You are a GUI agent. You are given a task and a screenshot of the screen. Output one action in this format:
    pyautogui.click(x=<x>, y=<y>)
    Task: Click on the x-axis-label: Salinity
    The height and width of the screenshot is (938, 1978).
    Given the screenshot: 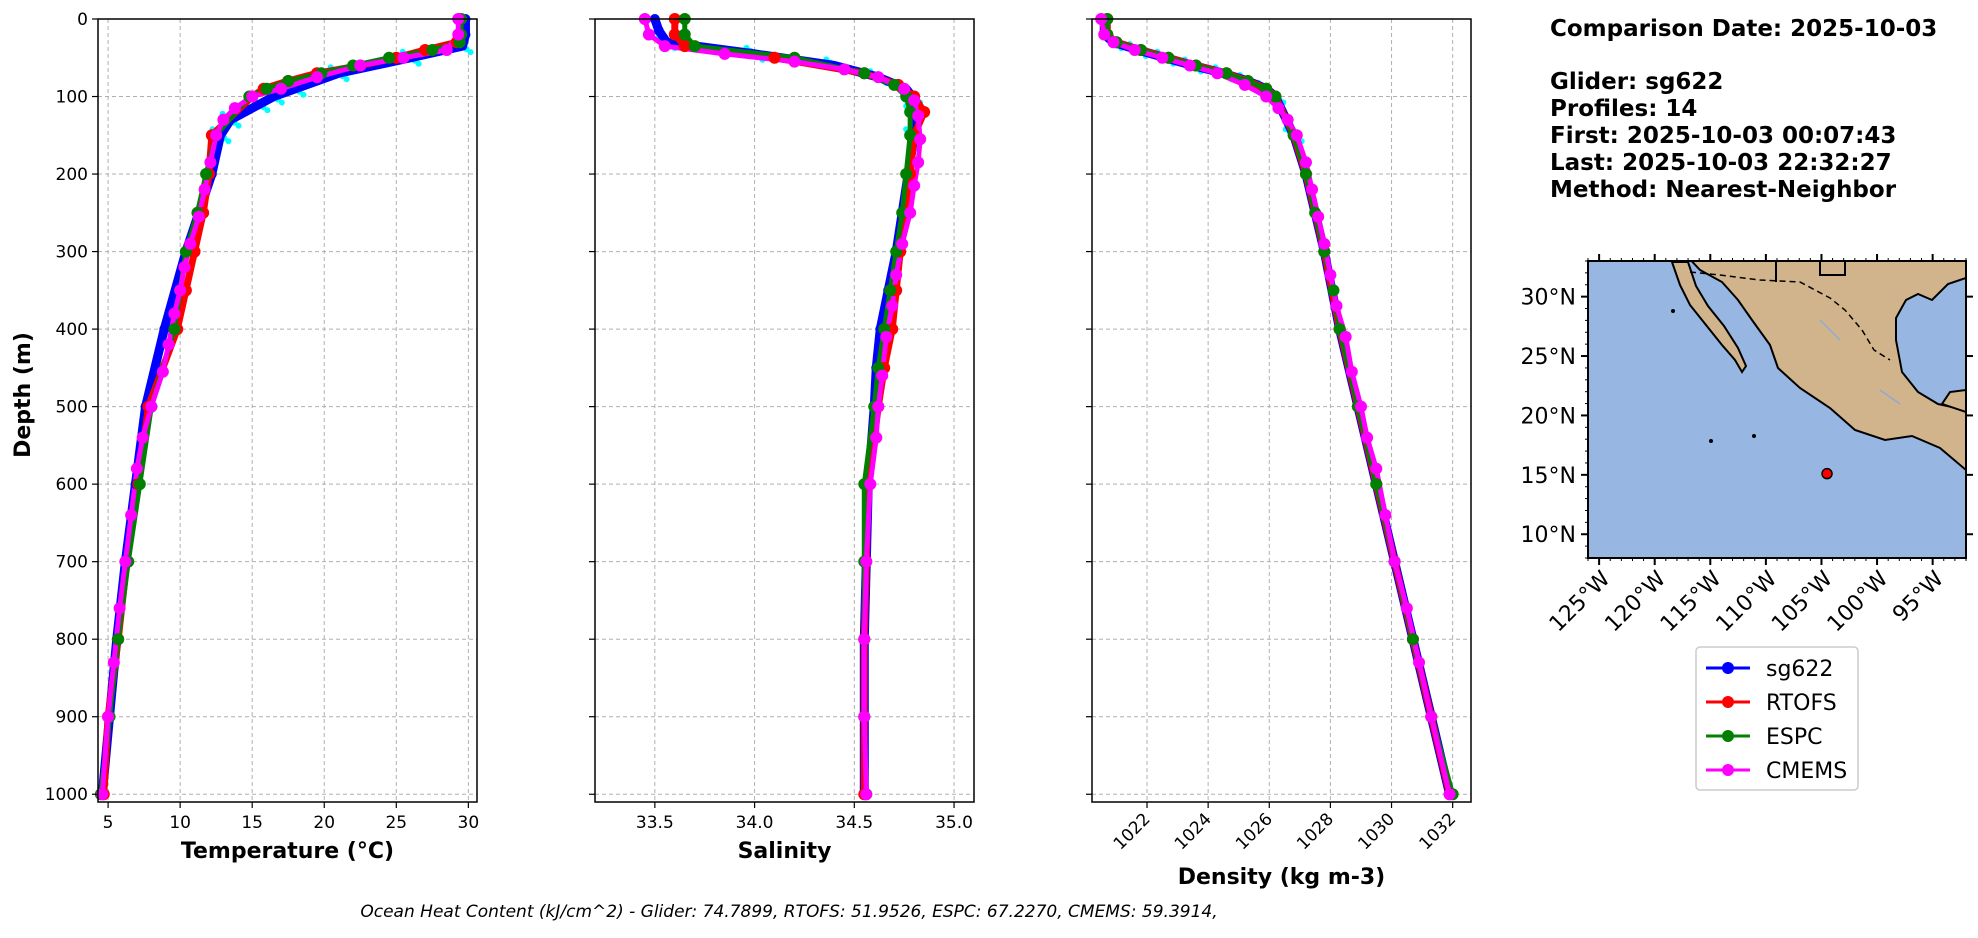 What is the action you would take?
    pyautogui.click(x=785, y=851)
    